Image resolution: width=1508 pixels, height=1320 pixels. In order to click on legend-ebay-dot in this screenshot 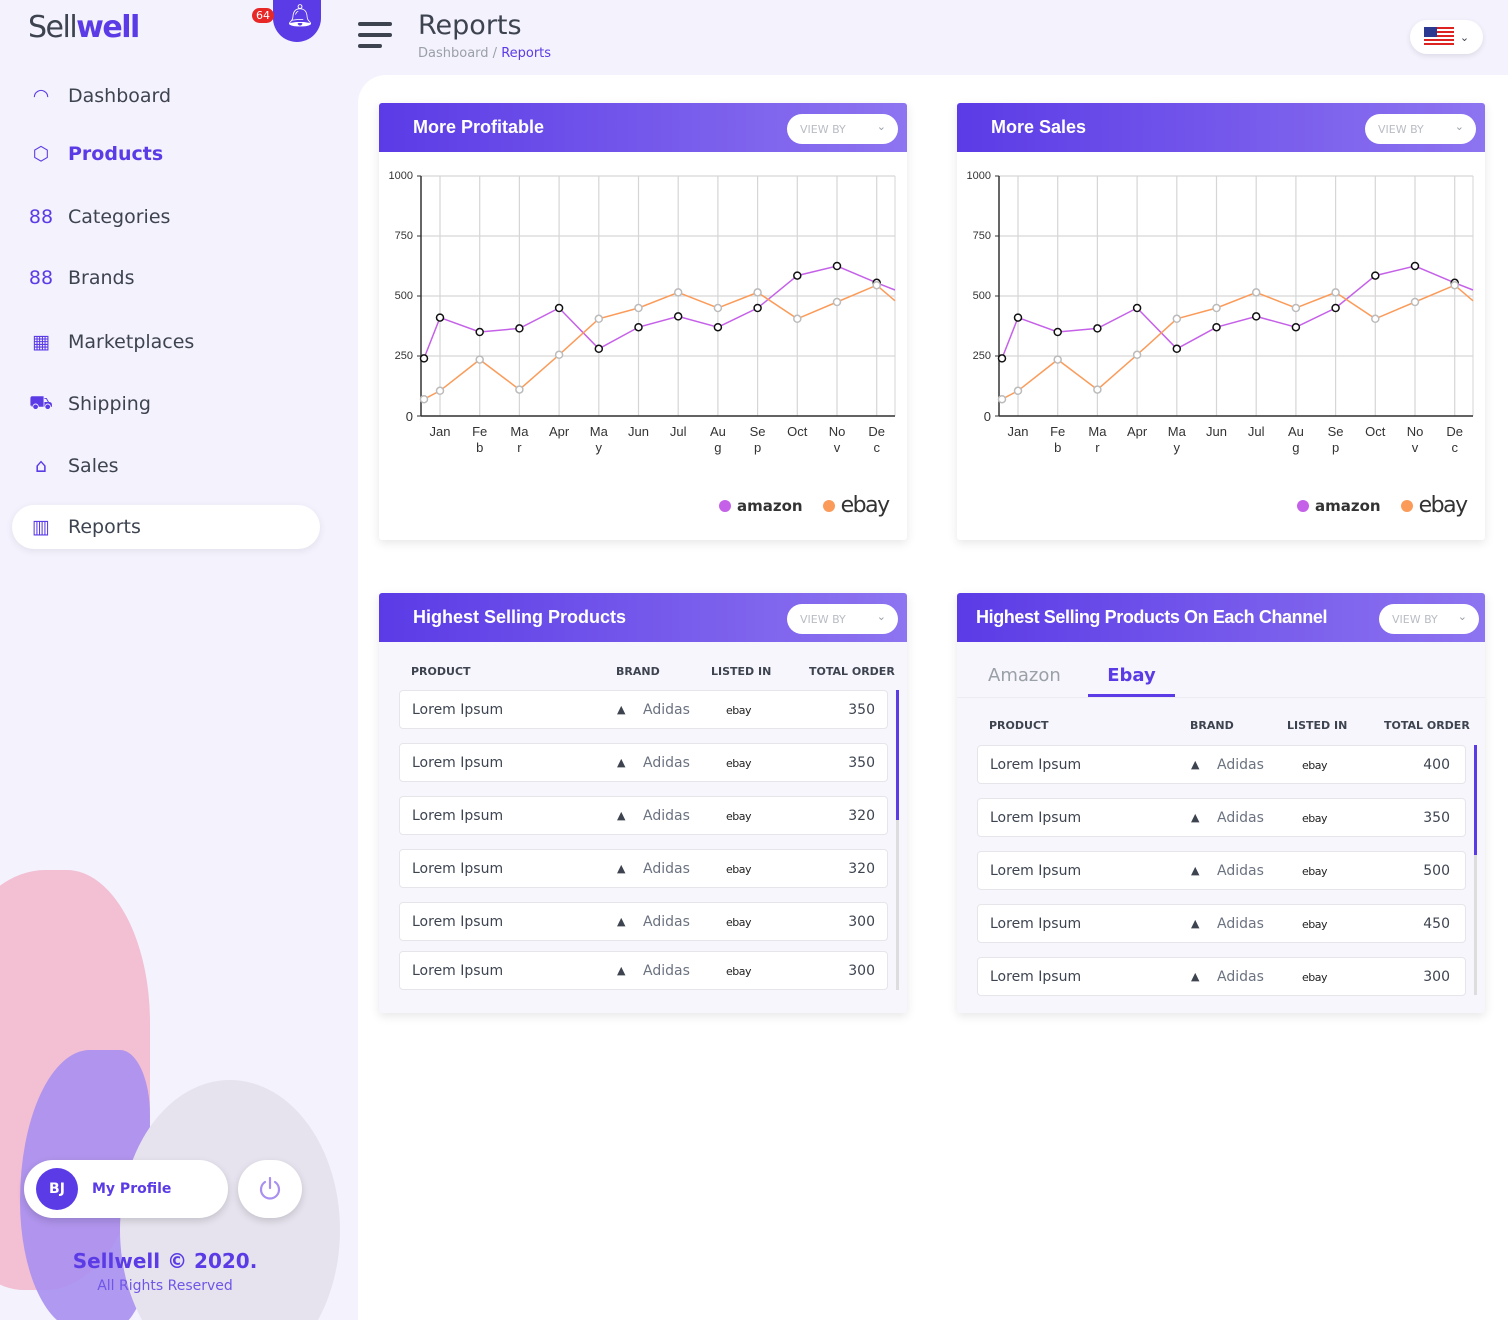, I will do `click(1406, 505)`.